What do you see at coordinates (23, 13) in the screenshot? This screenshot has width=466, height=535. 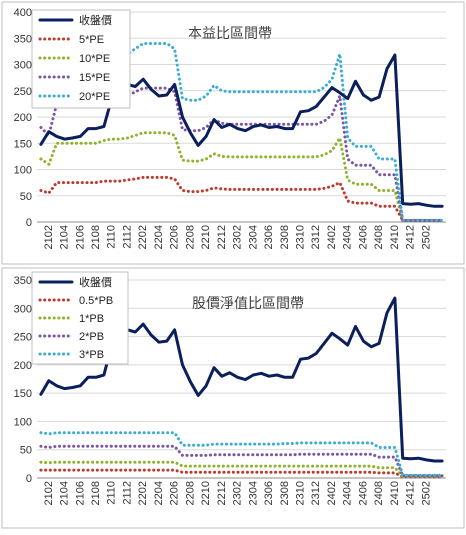 I see `y-tick-label: 400` at bounding box center [23, 13].